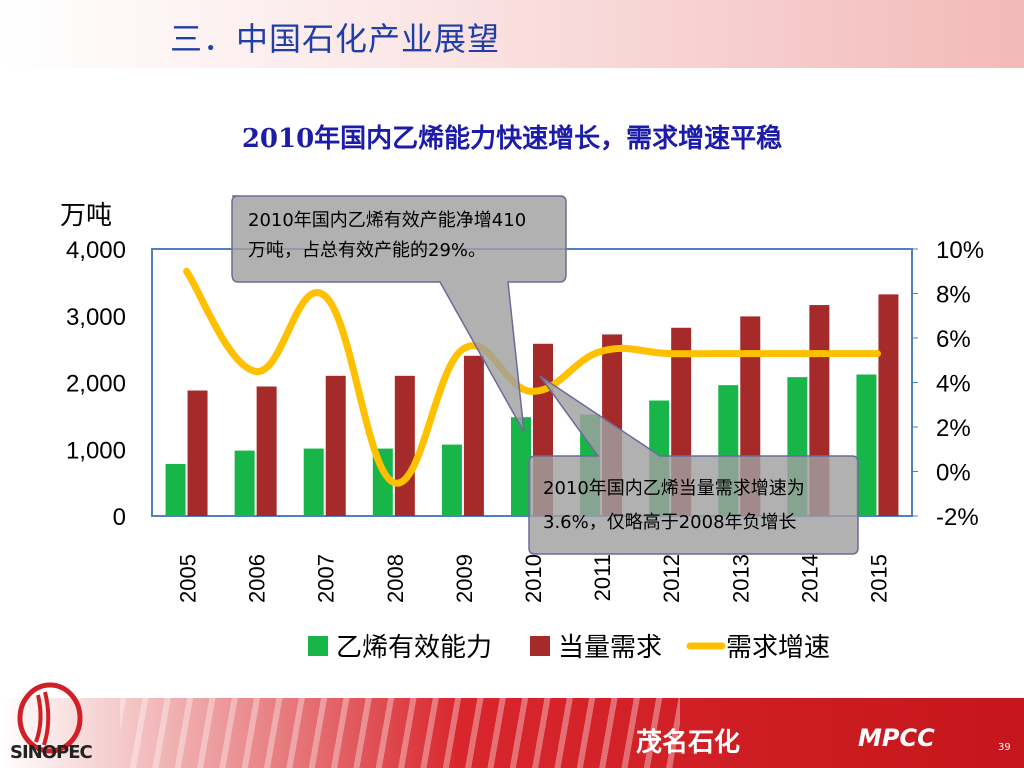 This screenshot has width=1024, height=768. Describe the element at coordinates (533, 578) in the screenshot. I see `x-tick-label: 2010` at that location.